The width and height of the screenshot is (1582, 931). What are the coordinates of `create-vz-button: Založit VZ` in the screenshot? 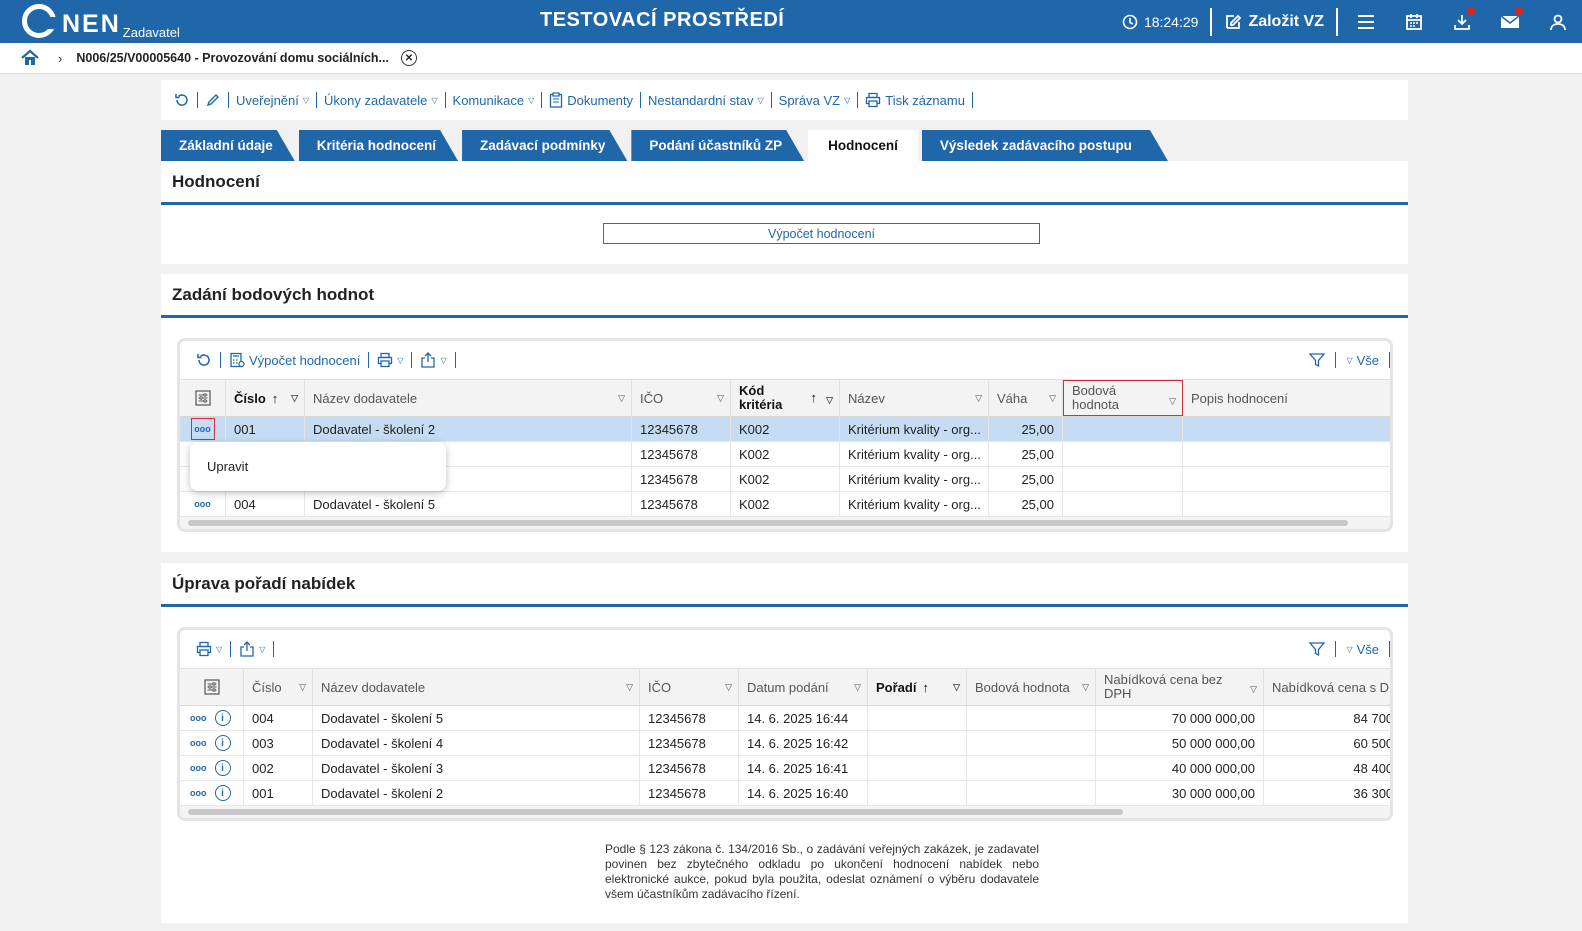 It's located at (1275, 21).